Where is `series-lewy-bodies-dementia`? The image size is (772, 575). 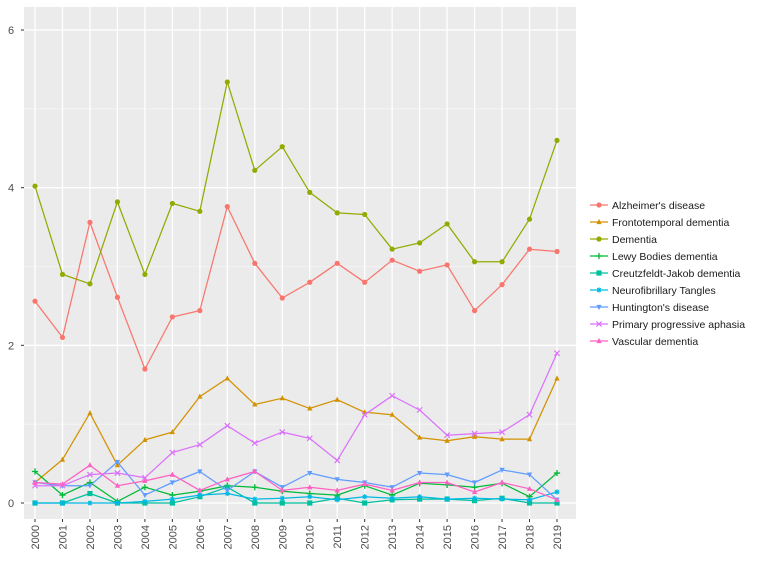 series-lewy-bodies-dementia is located at coordinates (296, 486).